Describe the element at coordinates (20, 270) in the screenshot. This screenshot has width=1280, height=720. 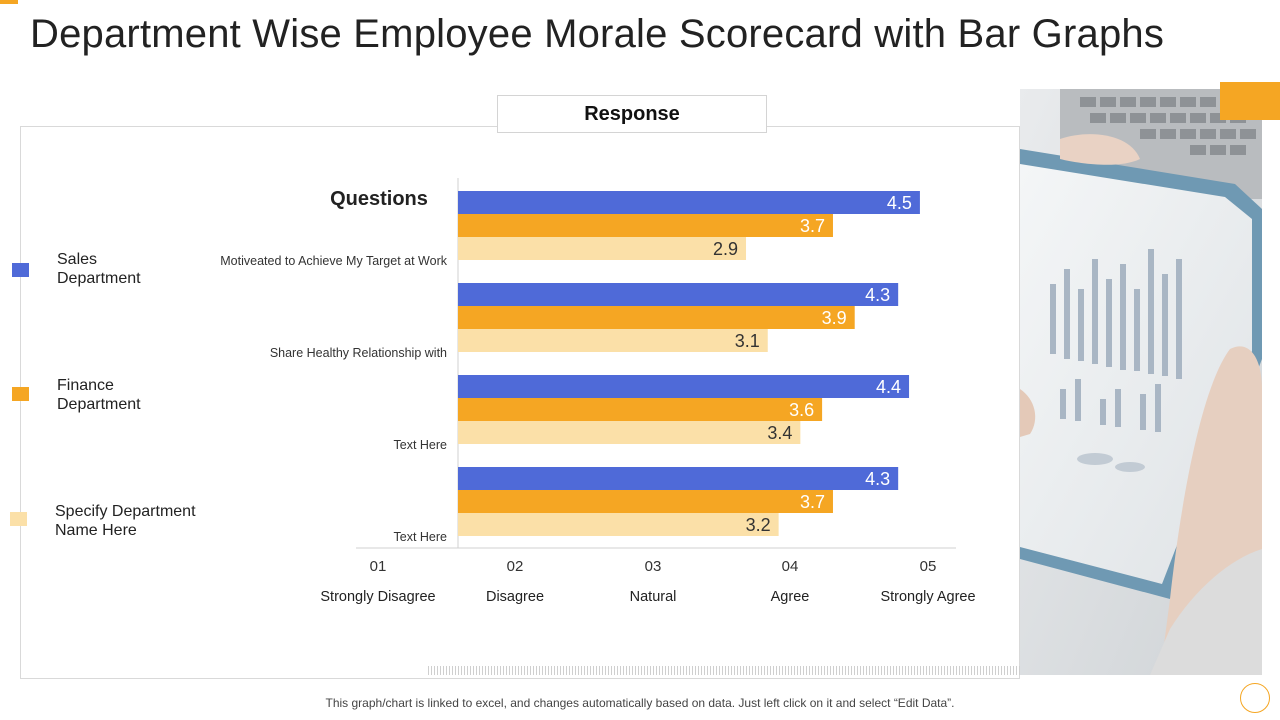
I see `legend-swatch-sales` at that location.